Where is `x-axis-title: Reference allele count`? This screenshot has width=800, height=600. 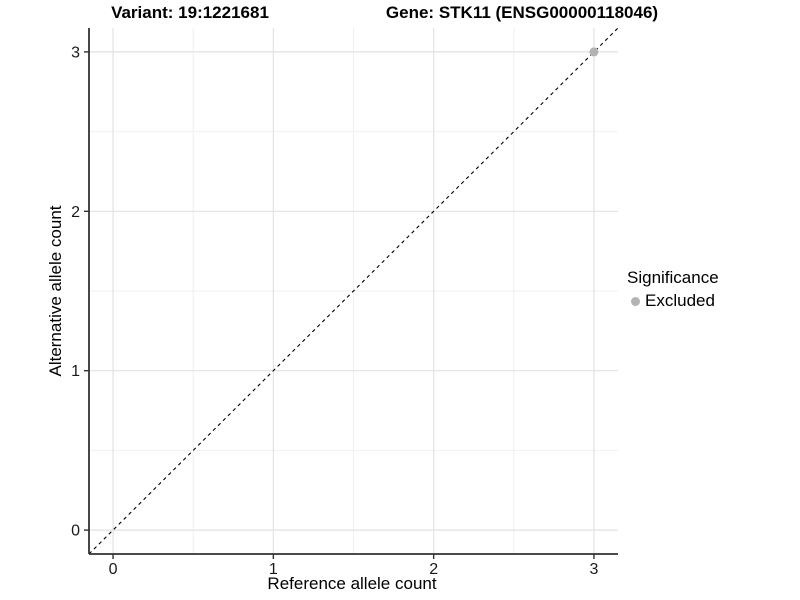
x-axis-title: Reference allele count is located at coordinates (352, 583).